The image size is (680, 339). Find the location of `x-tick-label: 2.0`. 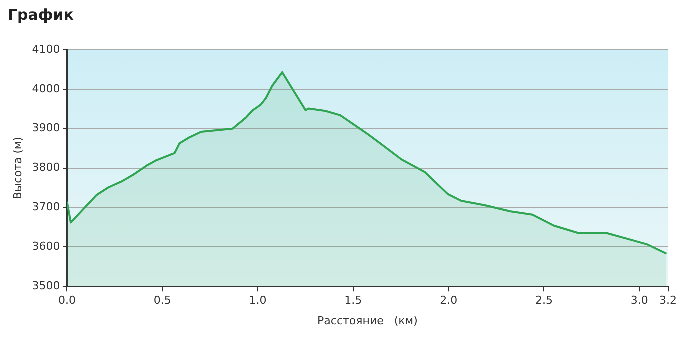

x-tick-label: 2.0 is located at coordinates (449, 301).